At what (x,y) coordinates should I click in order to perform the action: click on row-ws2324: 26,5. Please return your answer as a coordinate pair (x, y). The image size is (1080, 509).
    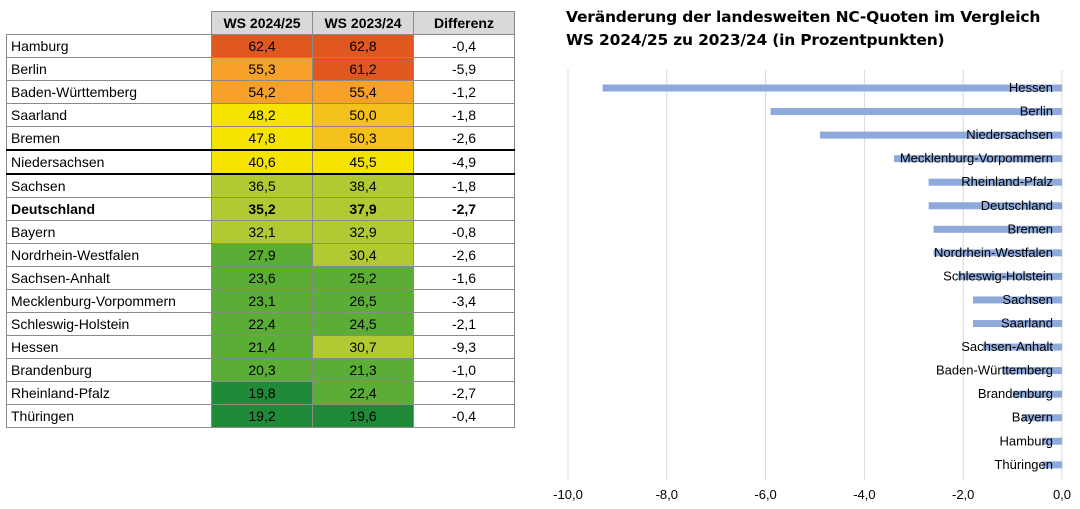
    Looking at the image, I should click on (363, 301).